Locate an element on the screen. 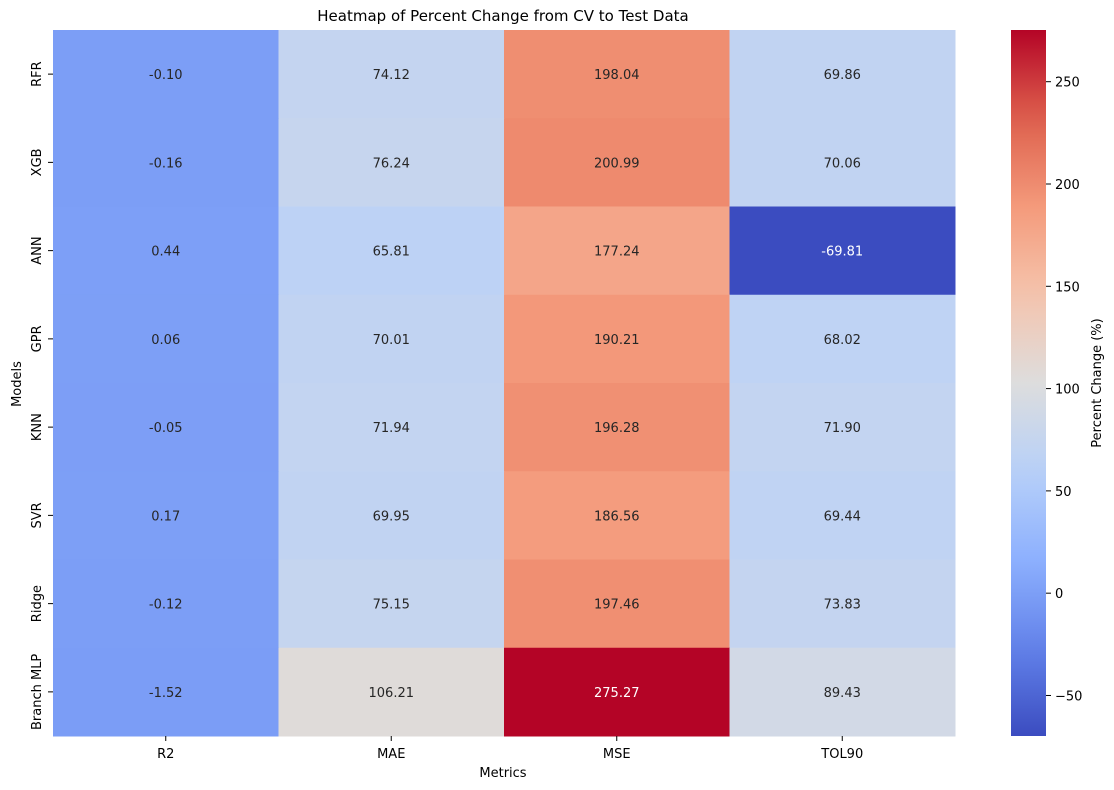  y-axis: RFR XGB ANN GPR KNN SVR Ridge Branch MLP is located at coordinates (41, 395).